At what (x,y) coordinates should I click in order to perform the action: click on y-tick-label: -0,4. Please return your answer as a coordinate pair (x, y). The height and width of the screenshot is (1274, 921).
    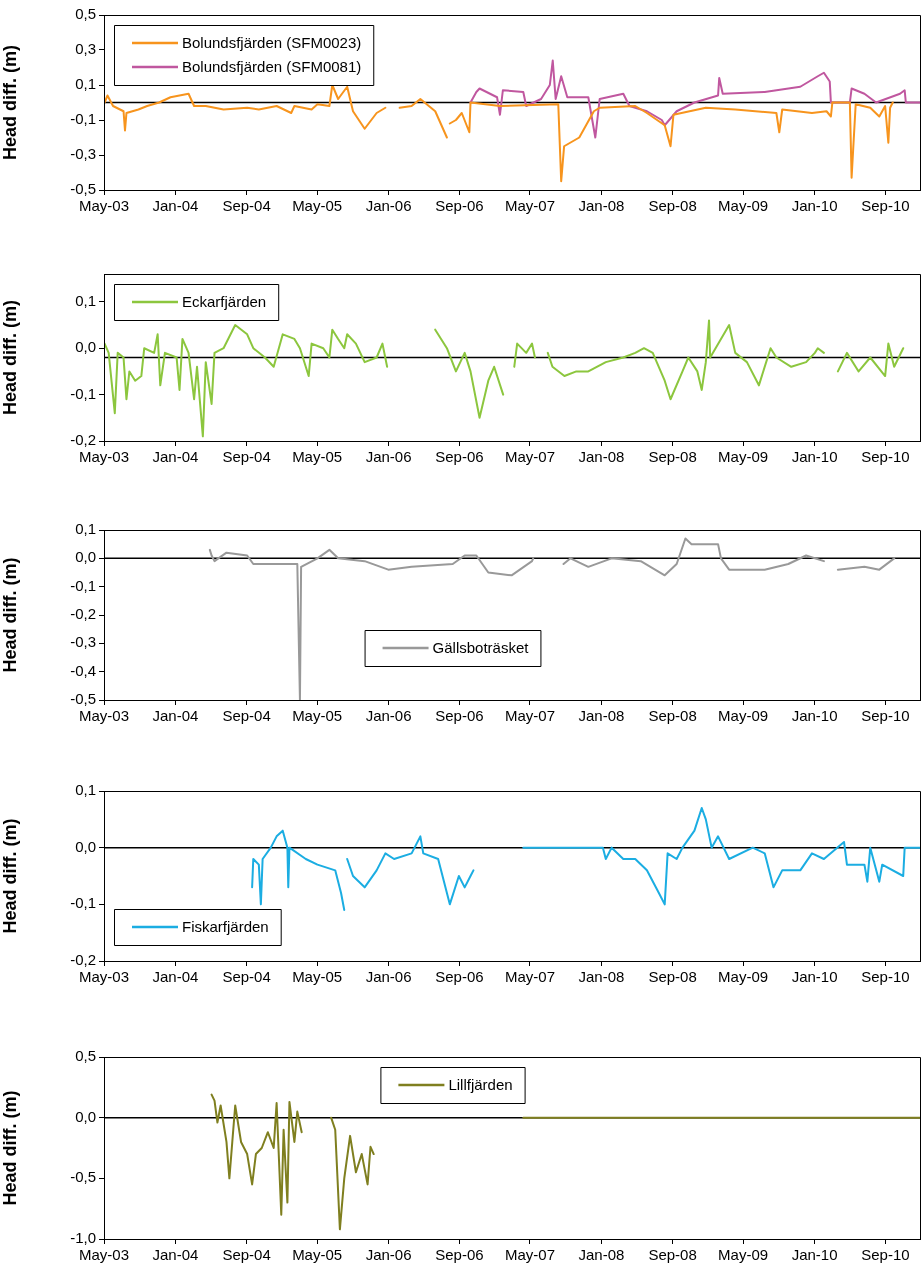
    Looking at the image, I should click on (83, 670).